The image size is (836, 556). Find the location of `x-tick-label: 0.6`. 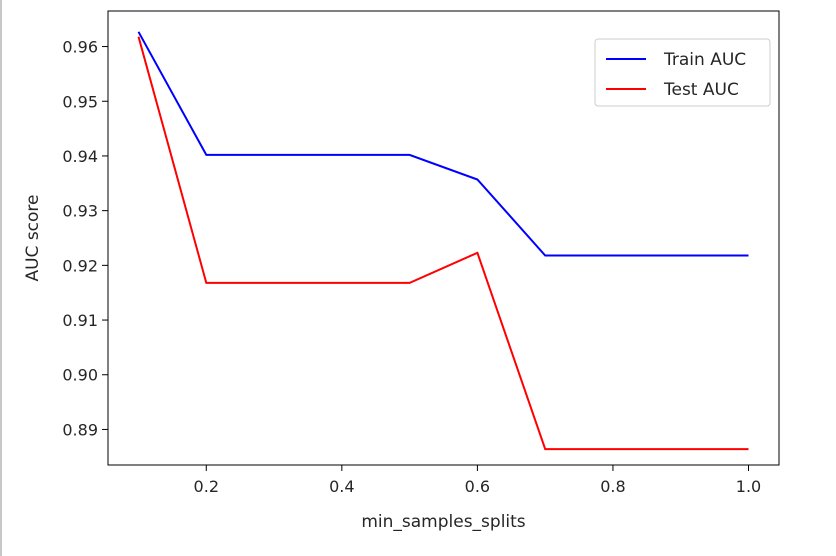

x-tick-label: 0.6 is located at coordinates (477, 486).